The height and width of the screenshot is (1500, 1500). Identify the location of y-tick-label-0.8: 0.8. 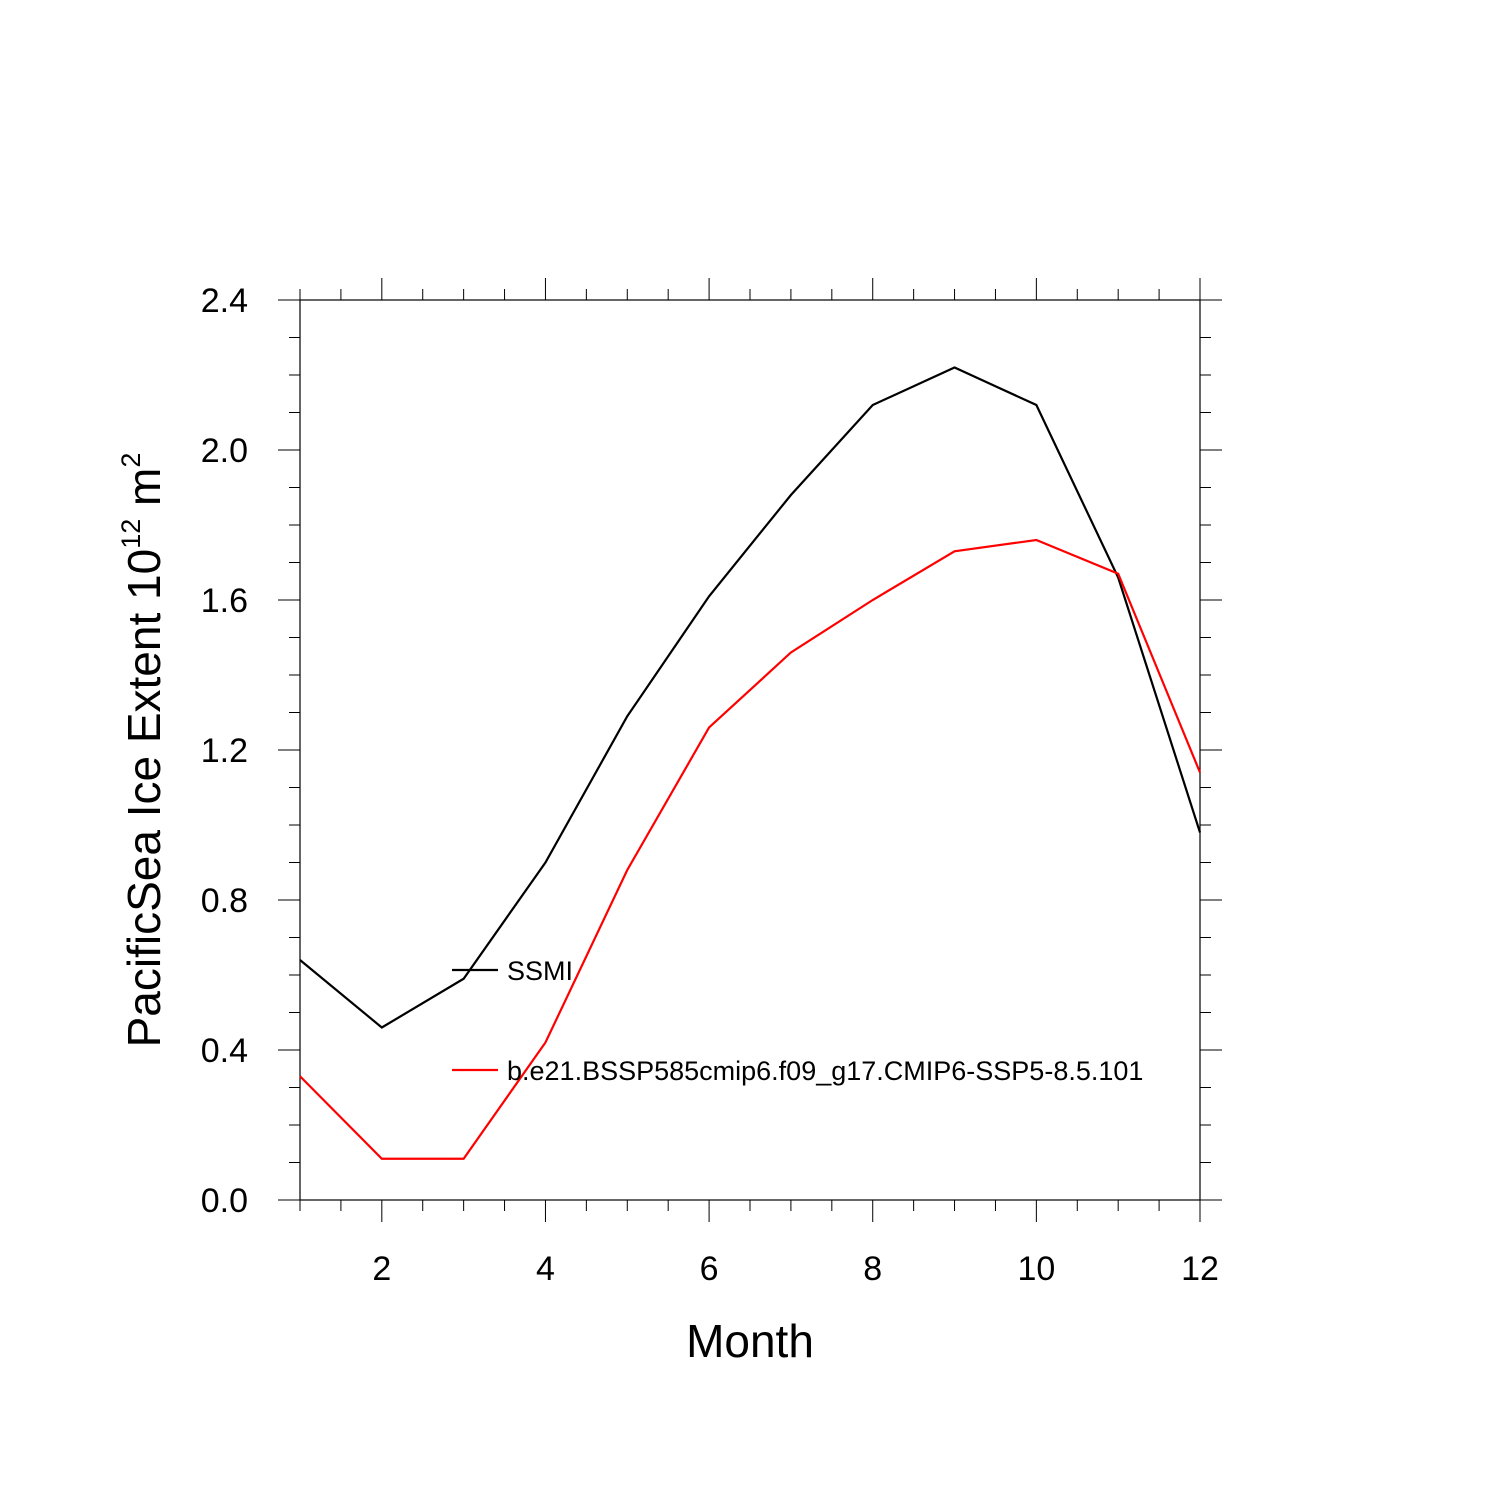
(224, 901).